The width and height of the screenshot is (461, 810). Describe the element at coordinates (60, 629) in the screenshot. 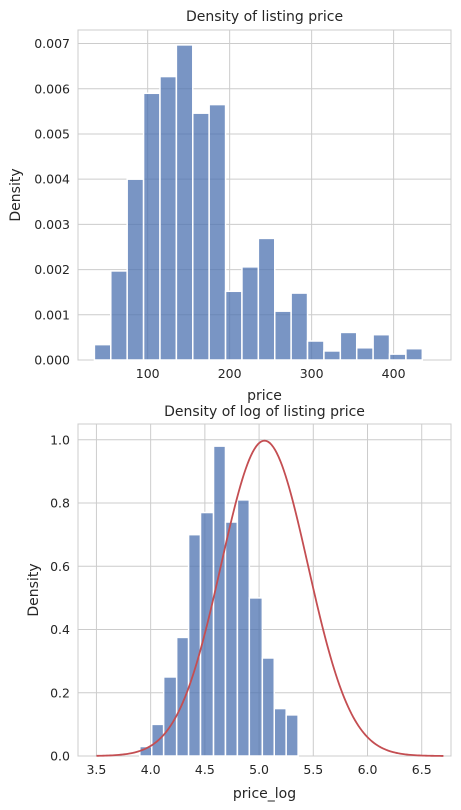

I see `y-tick-label: 0.4` at that location.